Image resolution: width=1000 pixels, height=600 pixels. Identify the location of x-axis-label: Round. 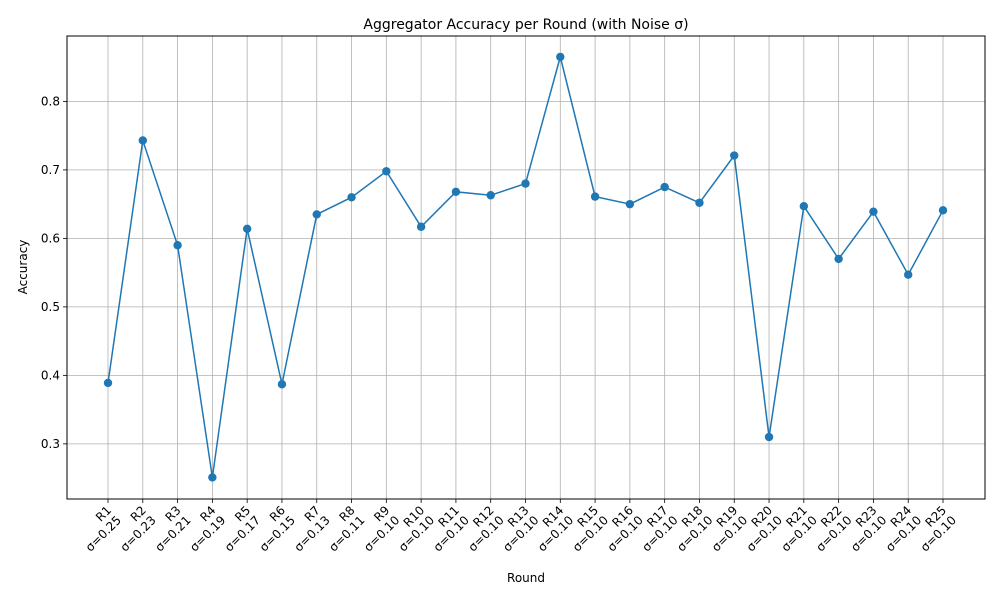
(526, 578).